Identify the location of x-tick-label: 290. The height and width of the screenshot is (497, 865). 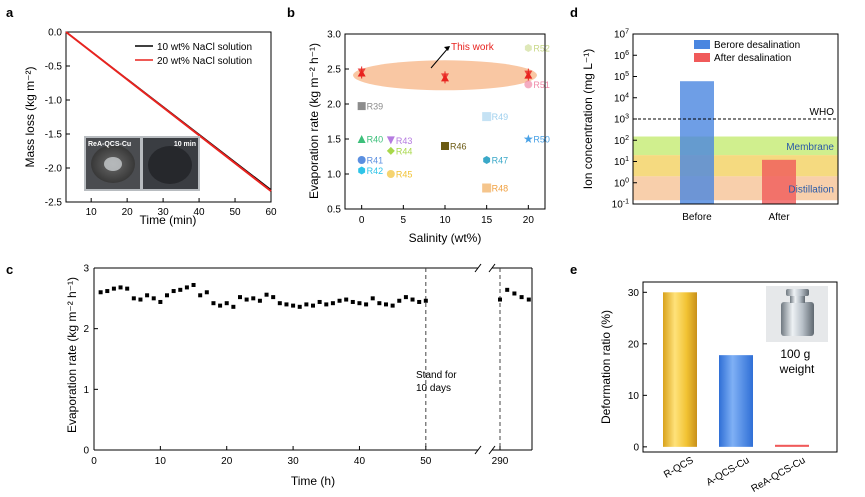
(500, 461).